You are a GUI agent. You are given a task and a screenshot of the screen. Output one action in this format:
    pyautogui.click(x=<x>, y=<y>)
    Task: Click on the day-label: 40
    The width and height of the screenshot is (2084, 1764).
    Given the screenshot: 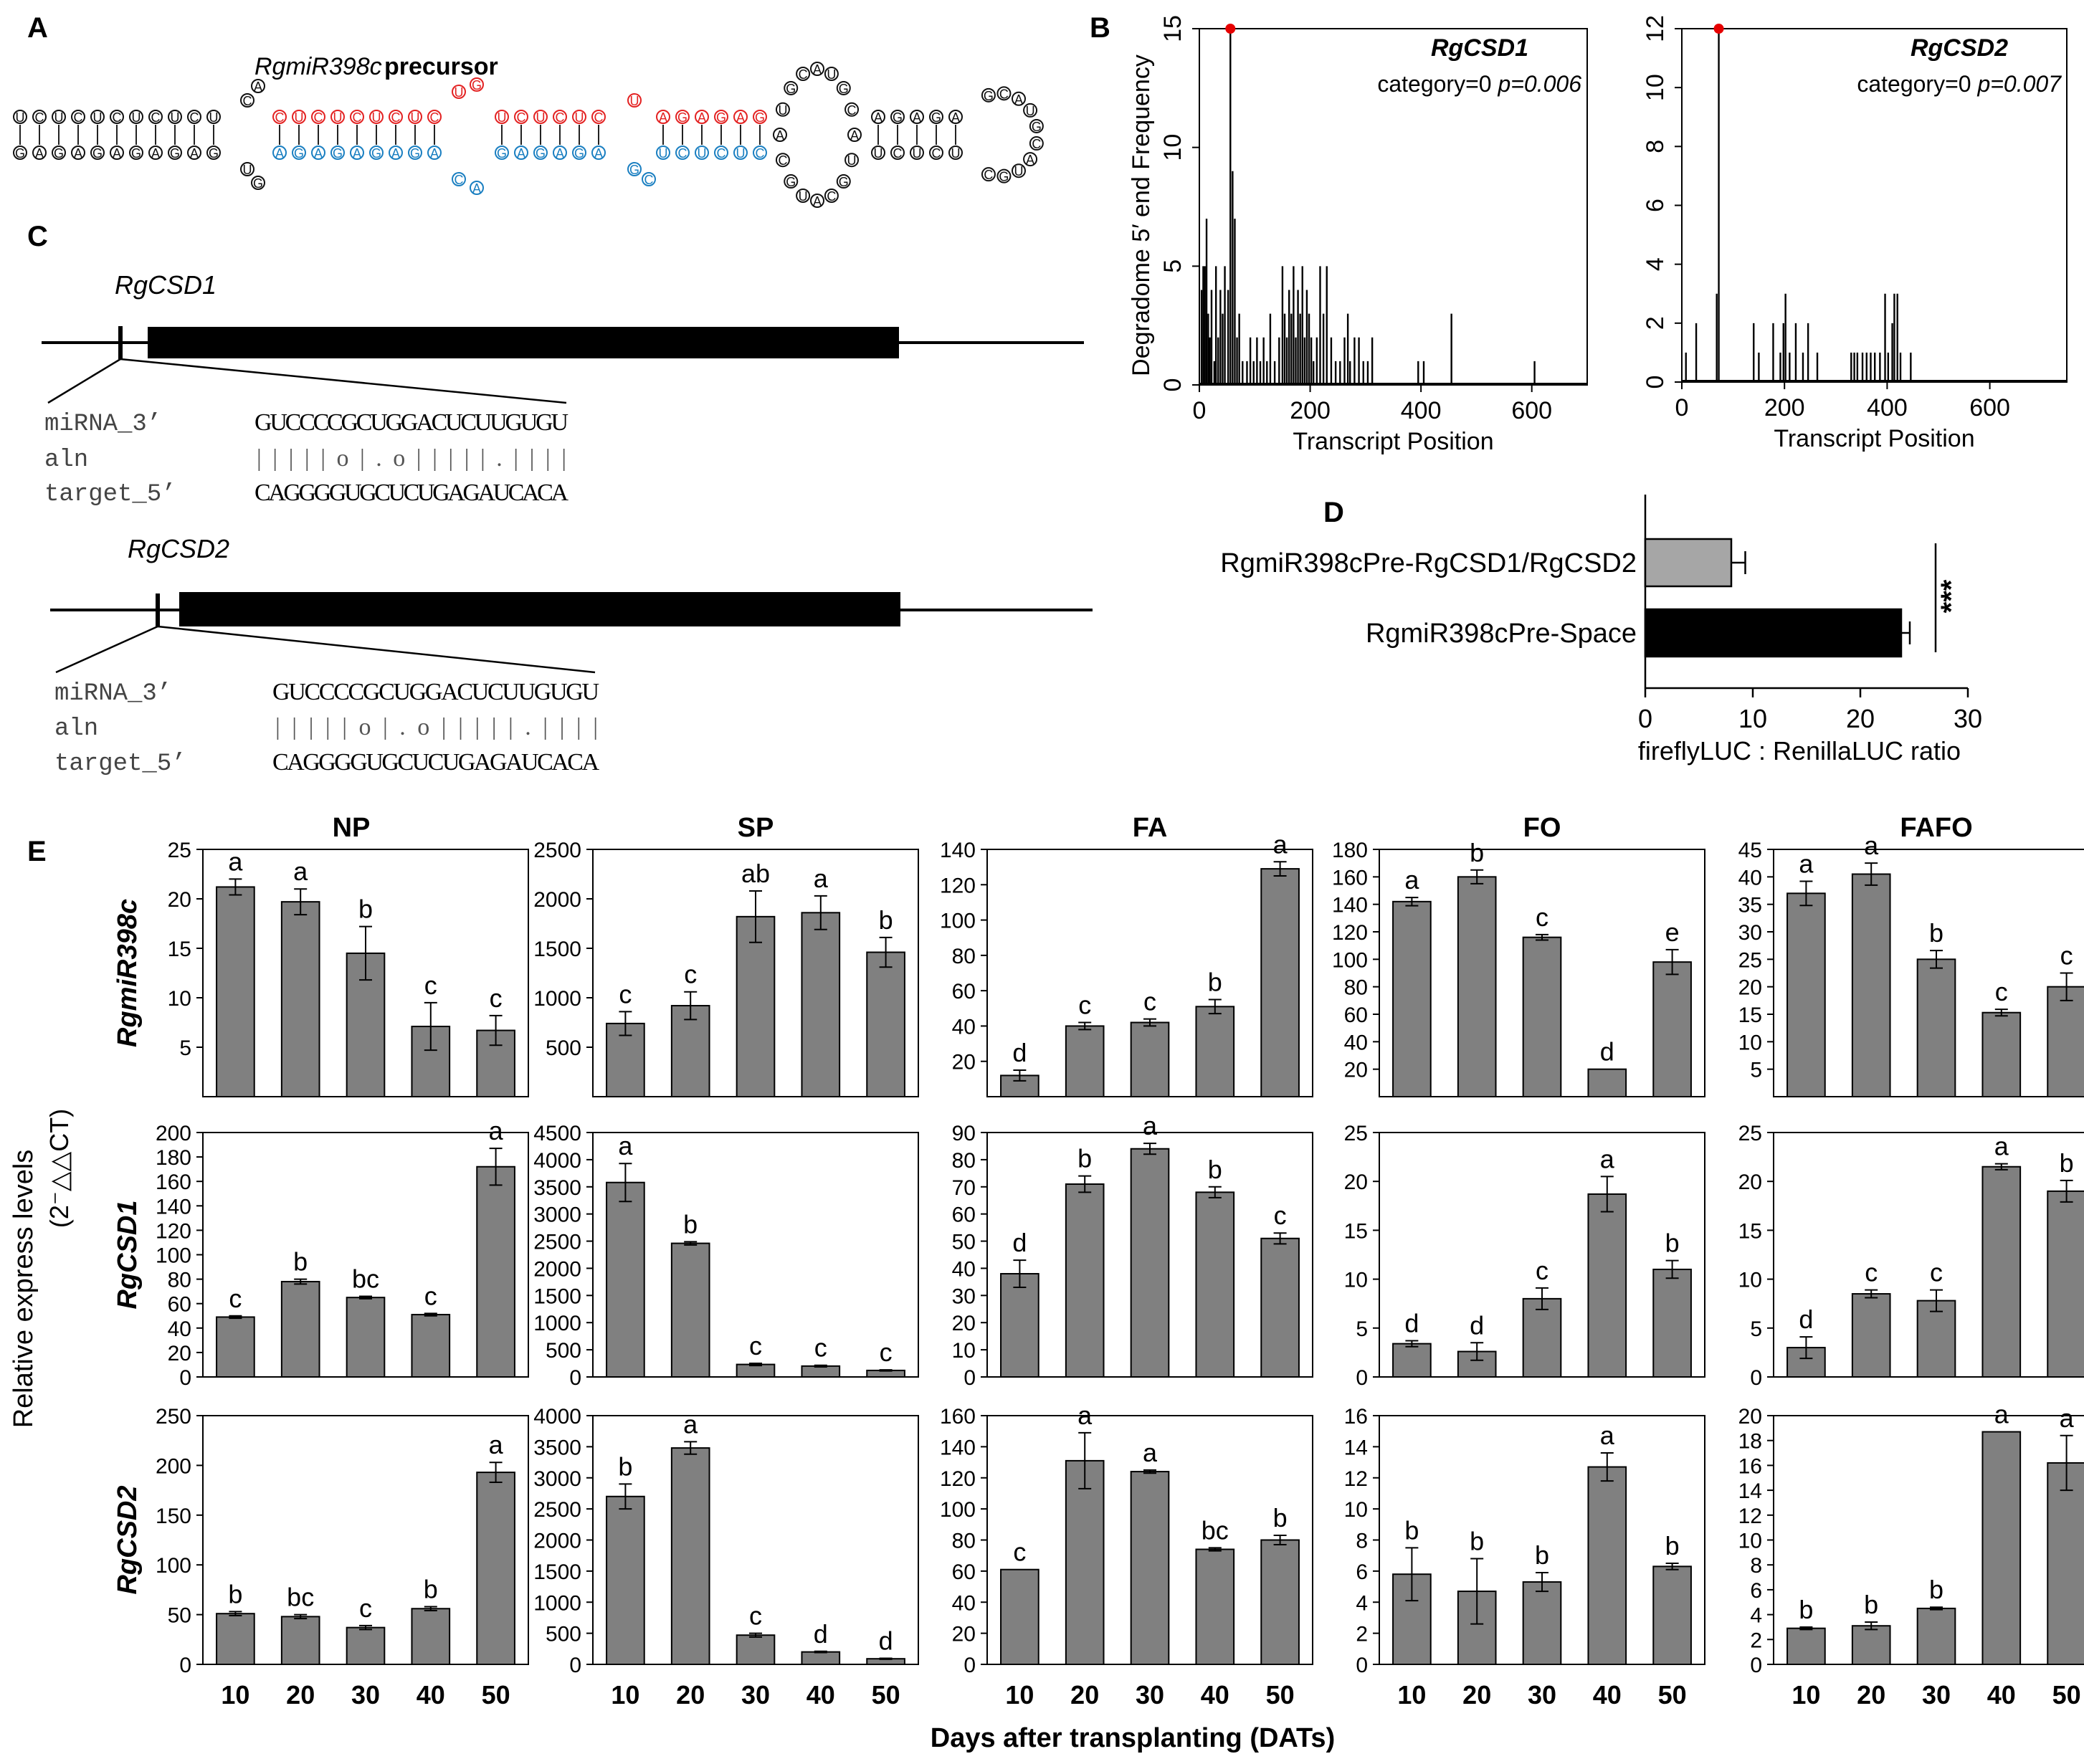 What is the action you would take?
    pyautogui.click(x=431, y=1695)
    